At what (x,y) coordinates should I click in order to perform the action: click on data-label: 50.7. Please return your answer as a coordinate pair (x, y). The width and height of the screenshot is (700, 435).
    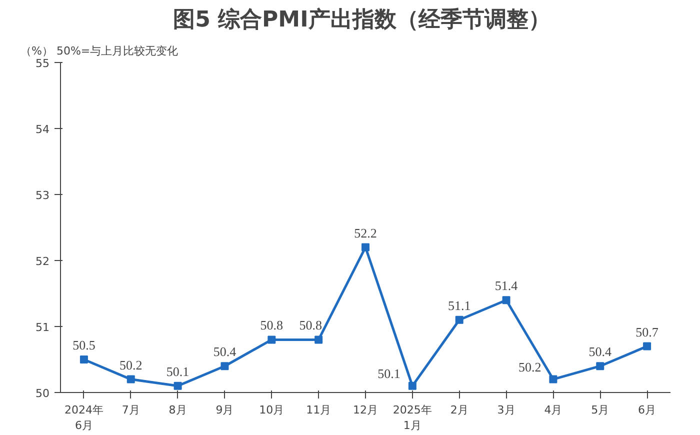
    Looking at the image, I should click on (647, 332).